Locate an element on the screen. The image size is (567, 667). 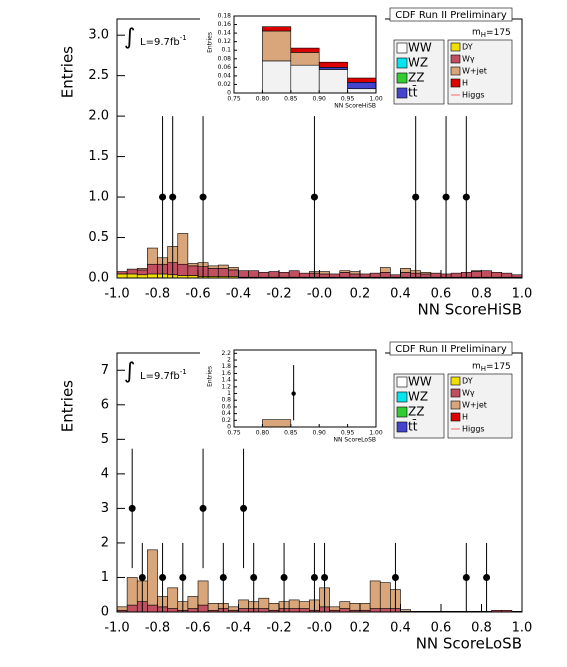
y-tick-label: 0.14 is located at coordinates (225, 33).